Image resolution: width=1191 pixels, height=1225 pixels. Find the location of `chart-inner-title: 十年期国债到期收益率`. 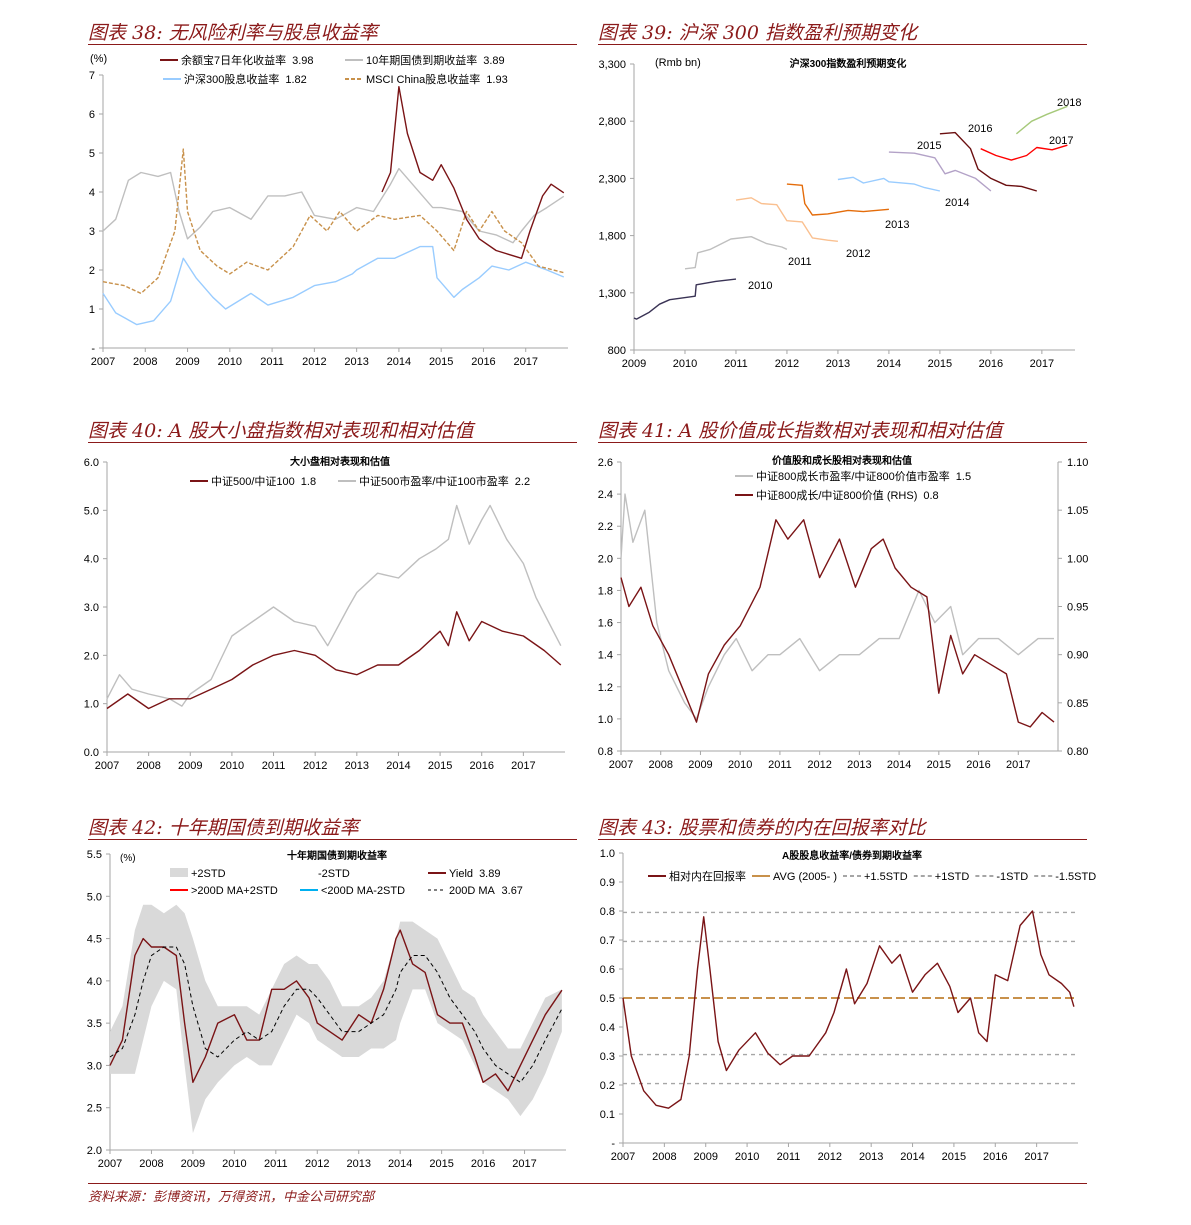

chart-inner-title: 十年期国债到期收益率 is located at coordinates (337, 855).